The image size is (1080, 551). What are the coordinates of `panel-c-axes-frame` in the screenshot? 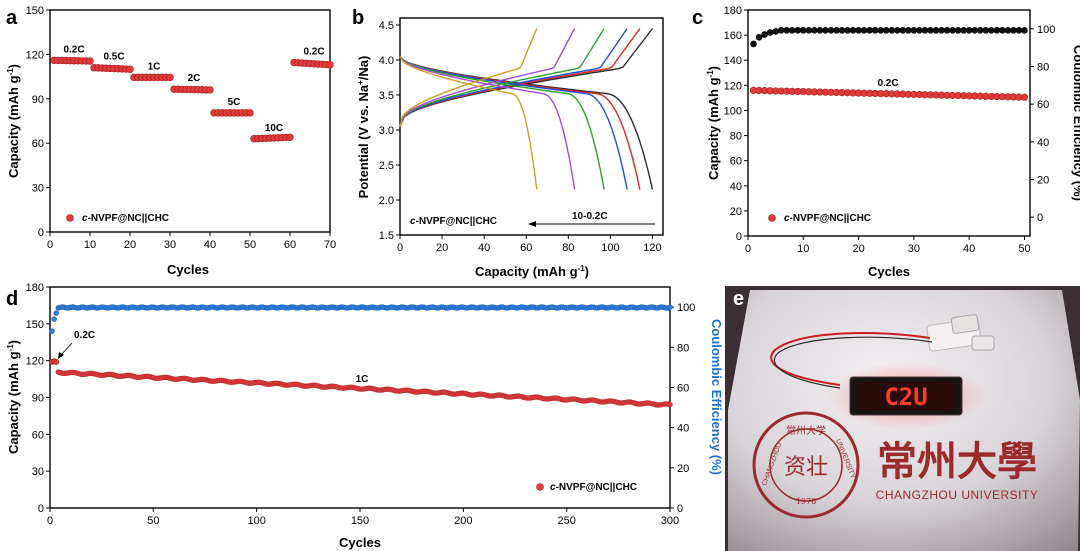 It's located at (889, 123).